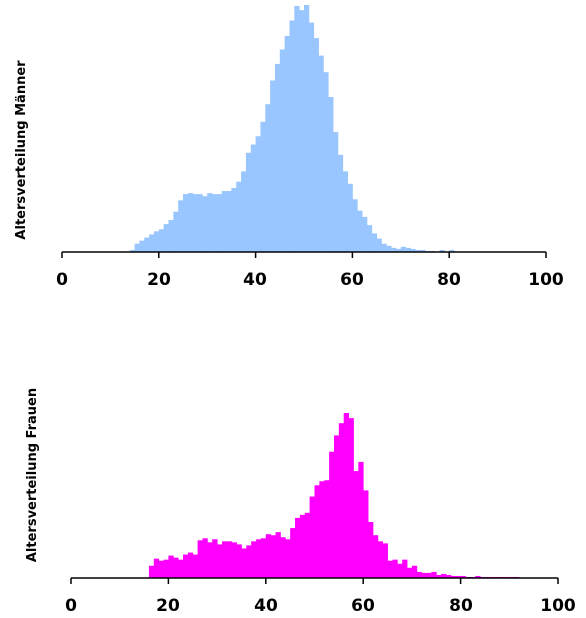 The height and width of the screenshot is (618, 586). What do you see at coordinates (449, 280) in the screenshot?
I see `tick-label: 80` at bounding box center [449, 280].